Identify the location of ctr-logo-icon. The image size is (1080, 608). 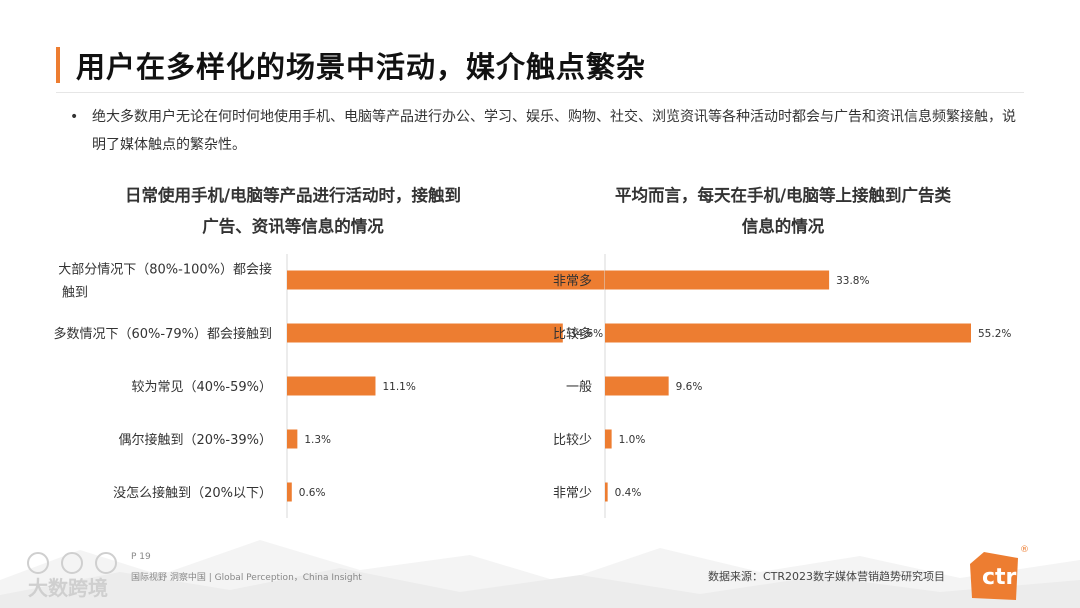
(994, 576).